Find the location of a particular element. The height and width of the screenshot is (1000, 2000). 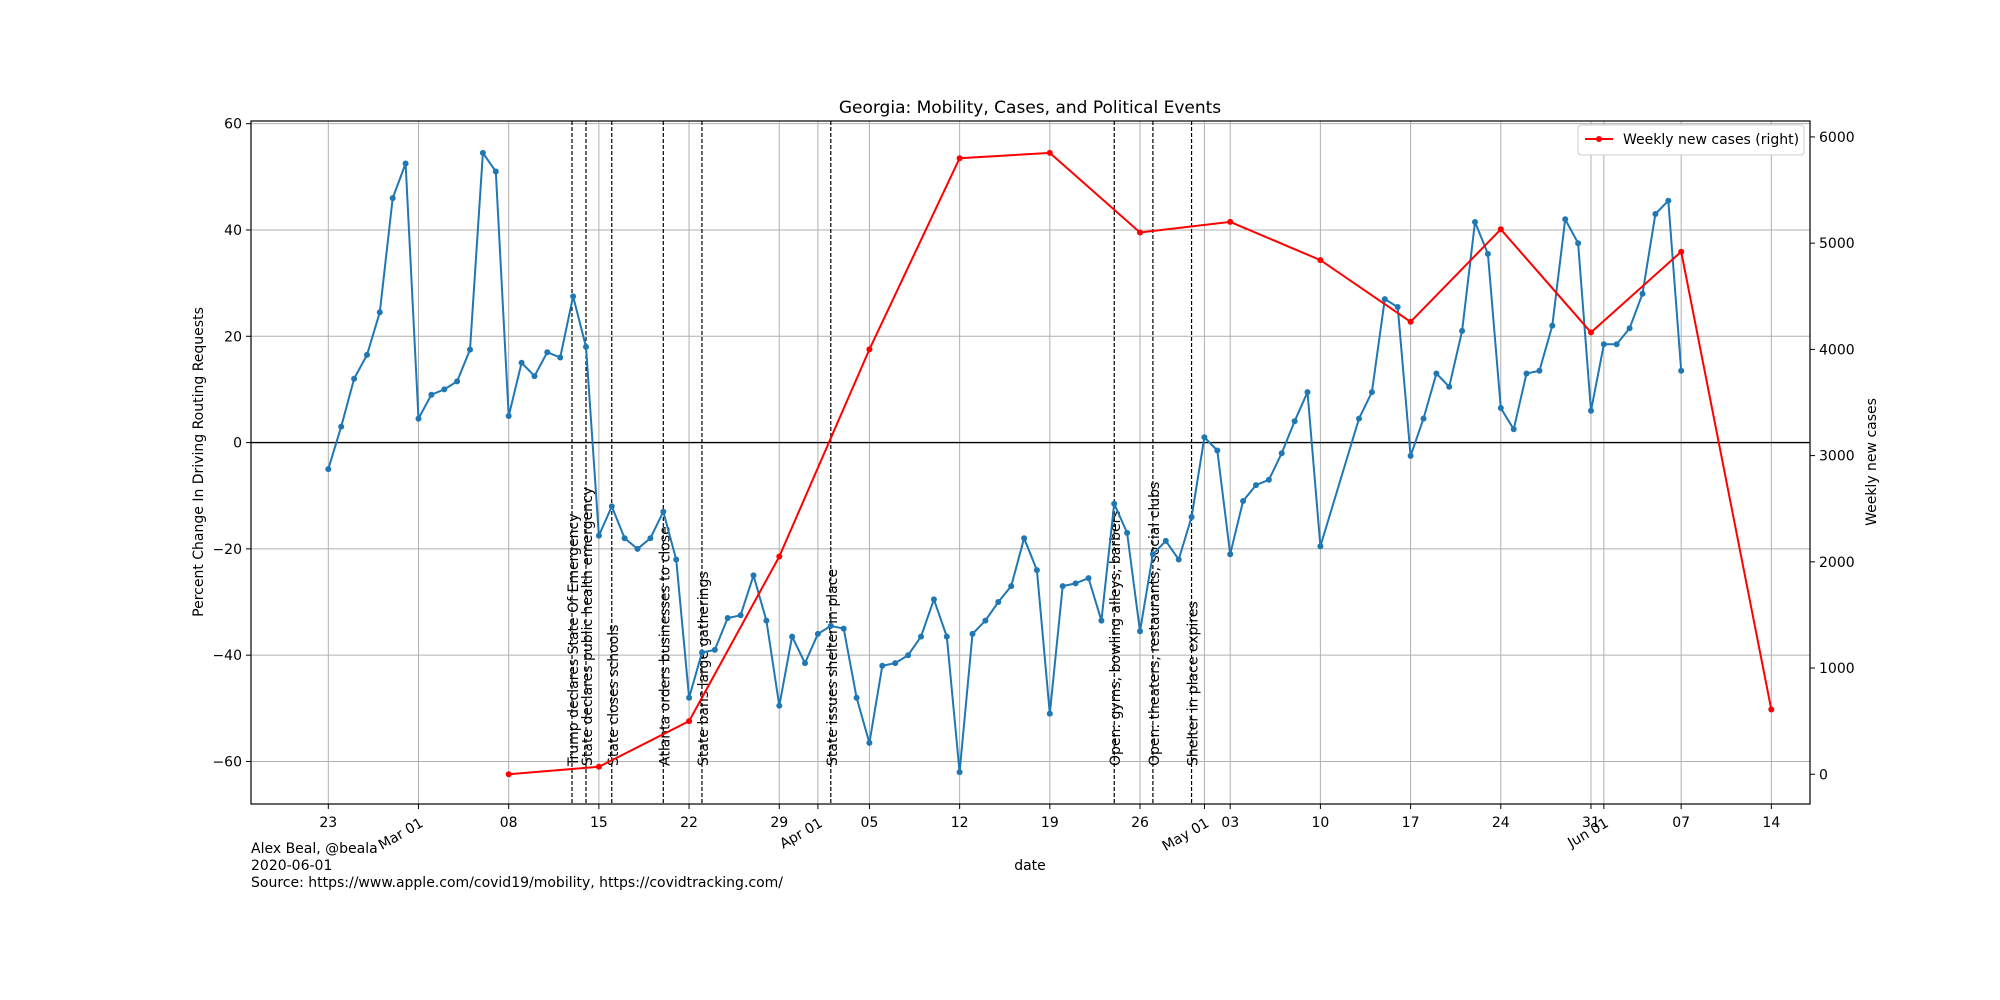

x-tick-label: 19 is located at coordinates (1050, 823).